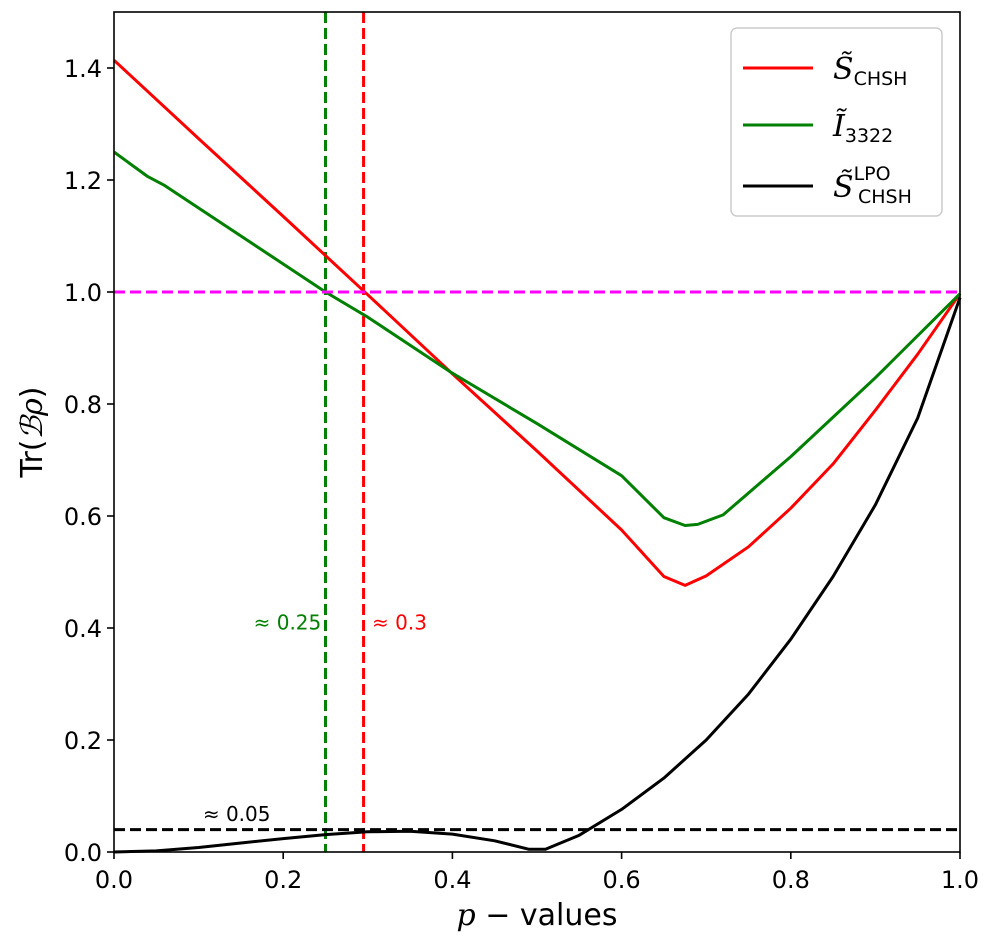 This screenshot has width=996, height=947. I want to click on annotation-label: ≈ 0.3, so click(399, 622).